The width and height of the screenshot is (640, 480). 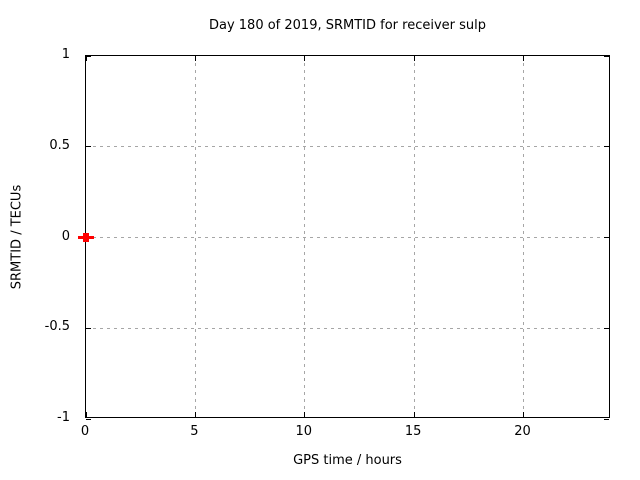 What do you see at coordinates (522, 431) in the screenshot?
I see `x-tick-label: 20` at bounding box center [522, 431].